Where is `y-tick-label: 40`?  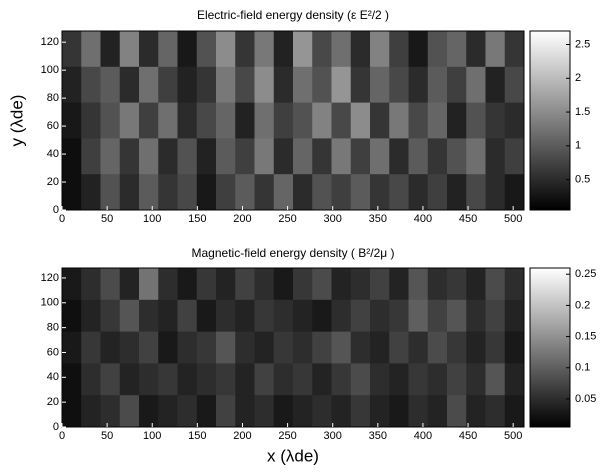
y-tick-label: 40 is located at coordinates (53, 377).